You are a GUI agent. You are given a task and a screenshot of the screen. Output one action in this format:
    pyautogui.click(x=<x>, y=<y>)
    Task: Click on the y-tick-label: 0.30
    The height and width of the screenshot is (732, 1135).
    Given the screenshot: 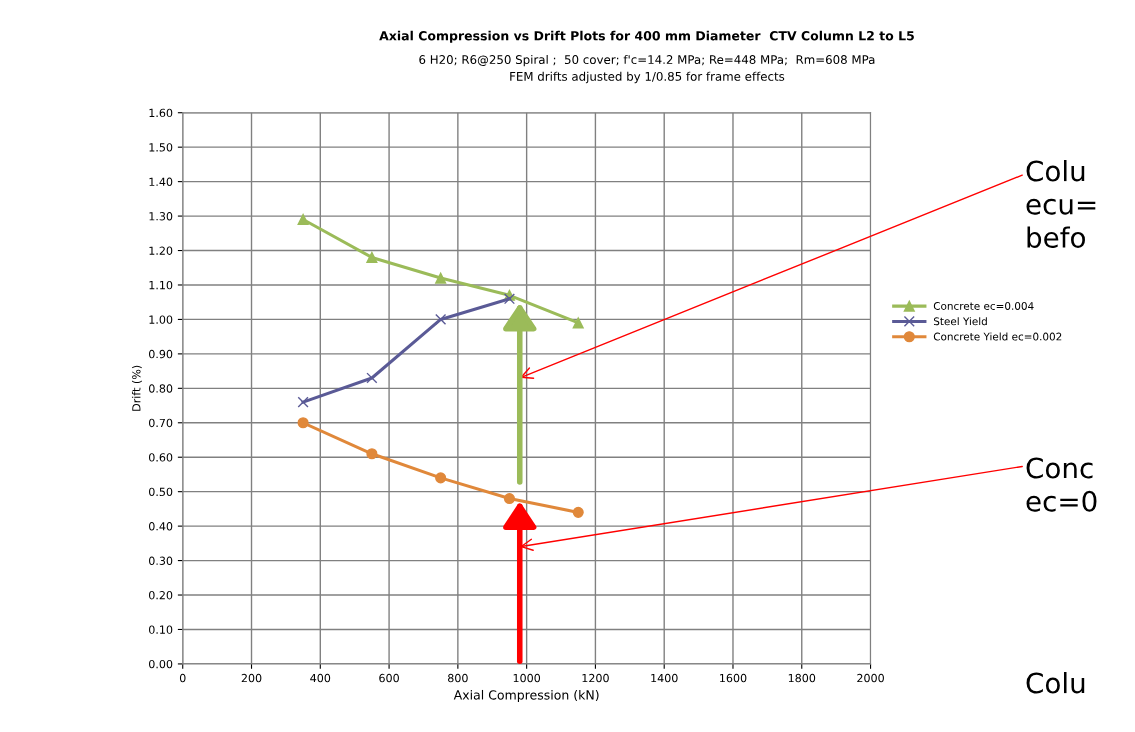 What is the action you would take?
    pyautogui.click(x=161, y=560)
    